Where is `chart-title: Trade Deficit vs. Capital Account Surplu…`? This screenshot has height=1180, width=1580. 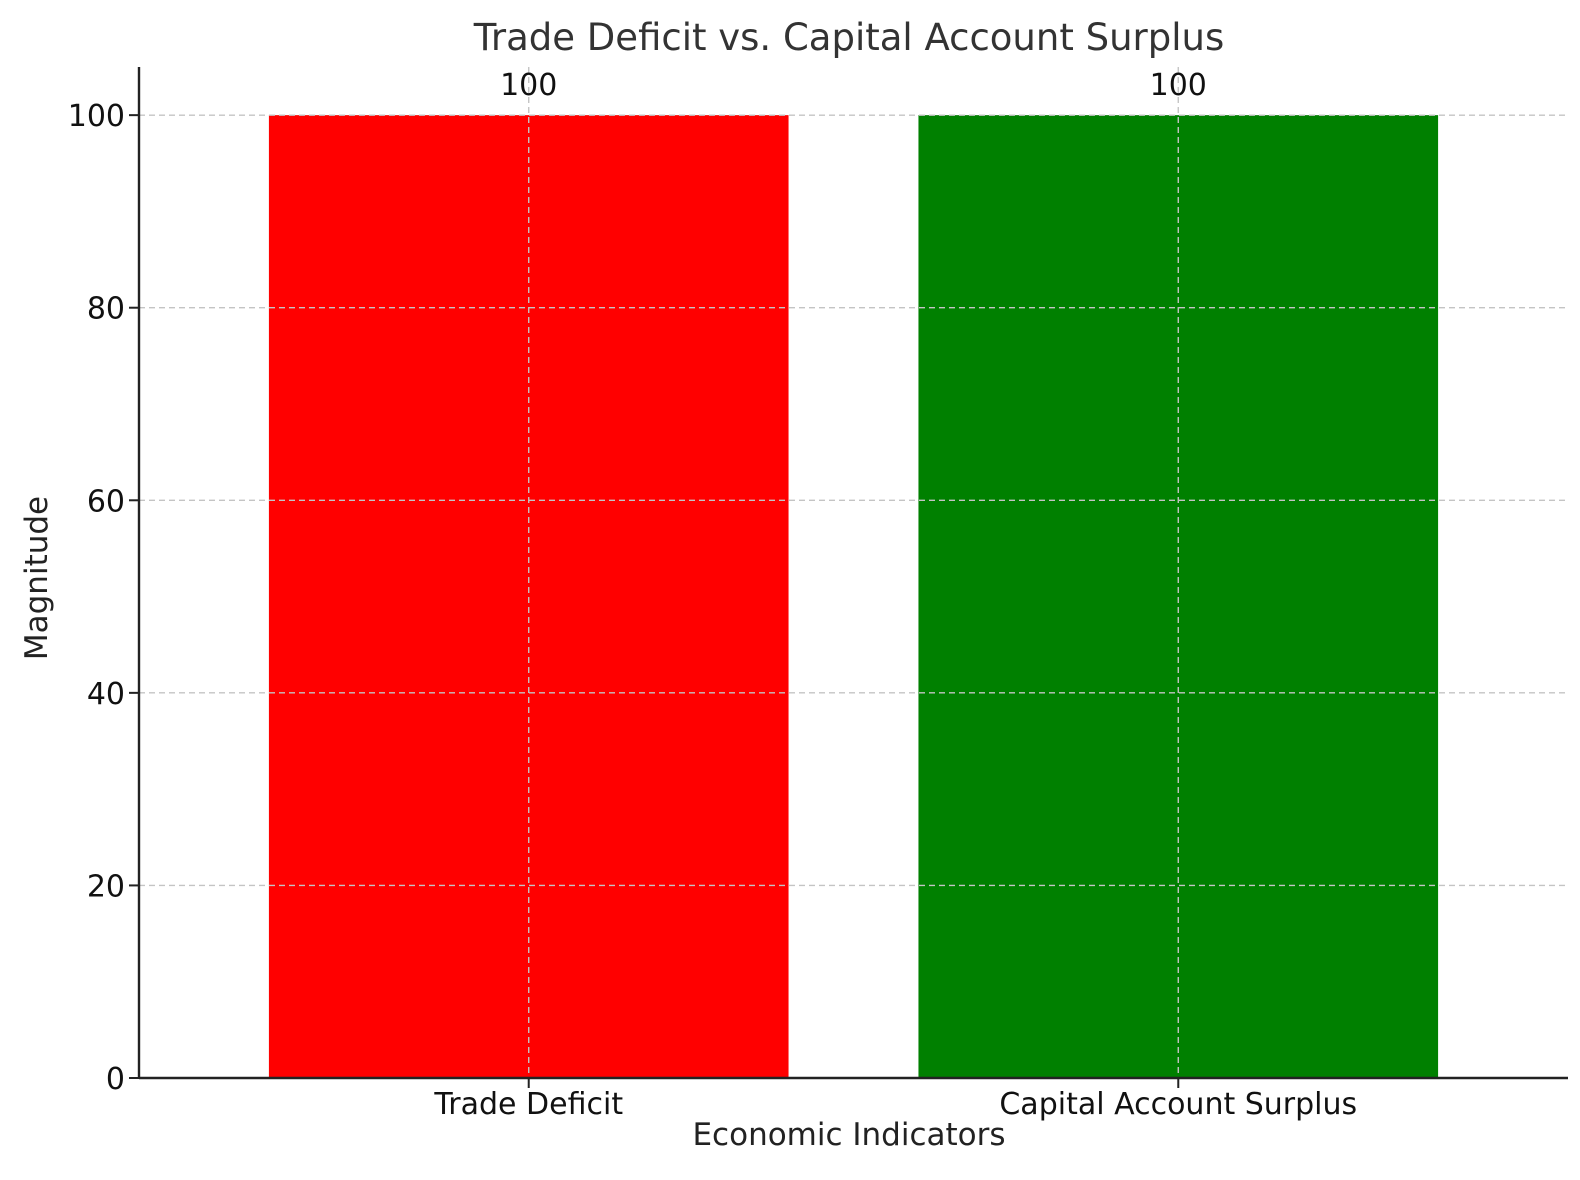
chart-title: Trade Deficit vs. Capital Account Surplu… is located at coordinates (849, 37).